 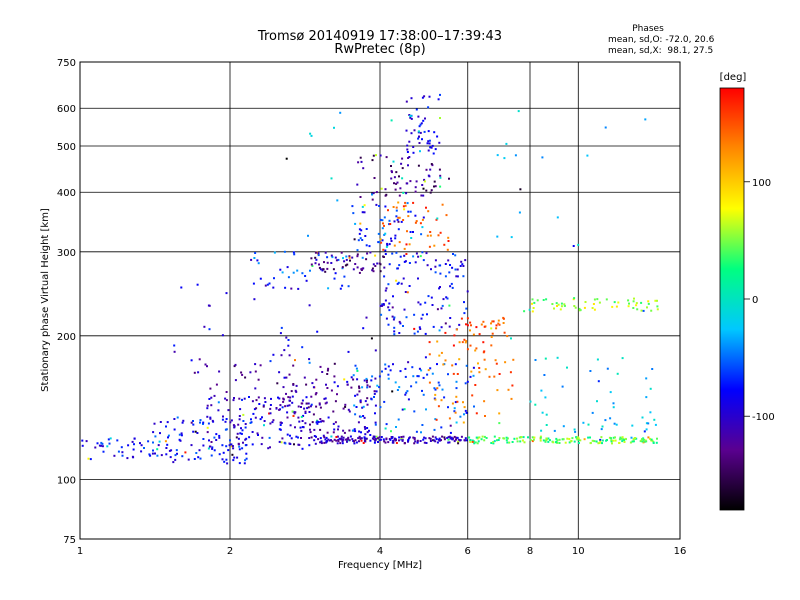 I want to click on y-tick-label: 400, so click(x=66, y=193).